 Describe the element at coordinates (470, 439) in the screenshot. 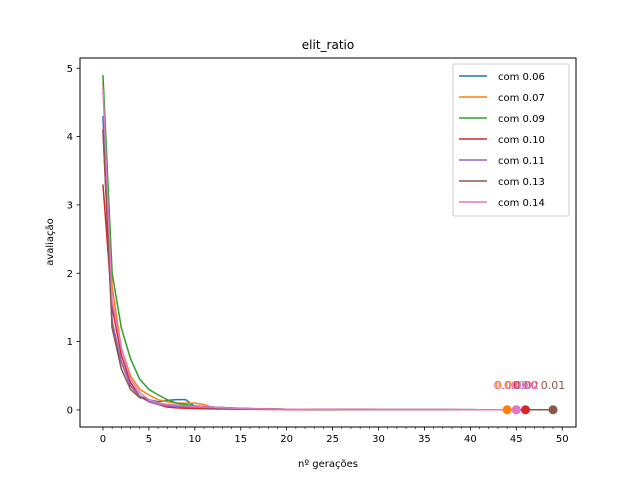

I see `x-tick-label: 40` at that location.